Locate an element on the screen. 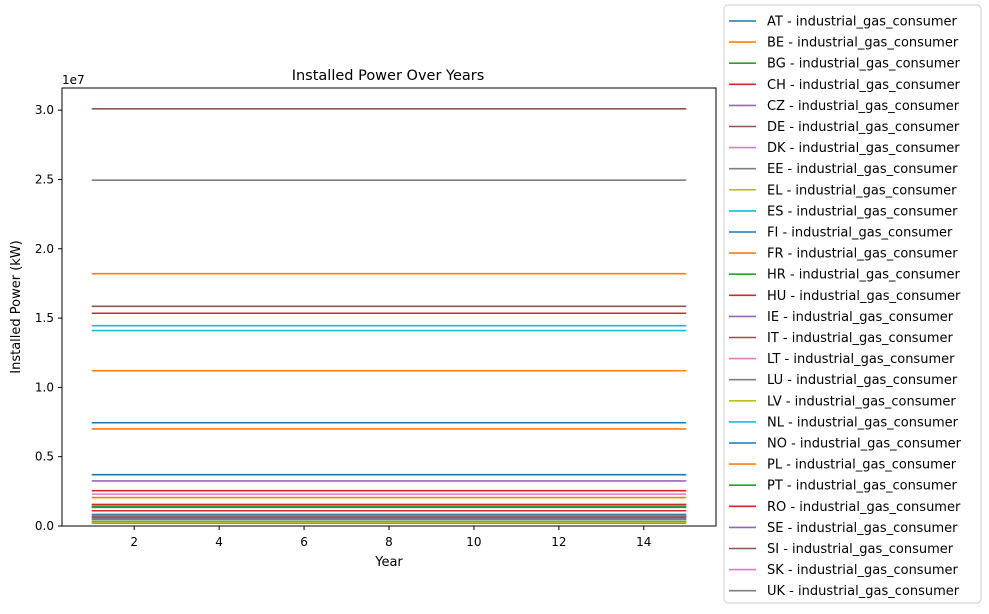 This screenshot has width=989, height=614. y-axis-label: Installed Power (kW) is located at coordinates (16, 306).